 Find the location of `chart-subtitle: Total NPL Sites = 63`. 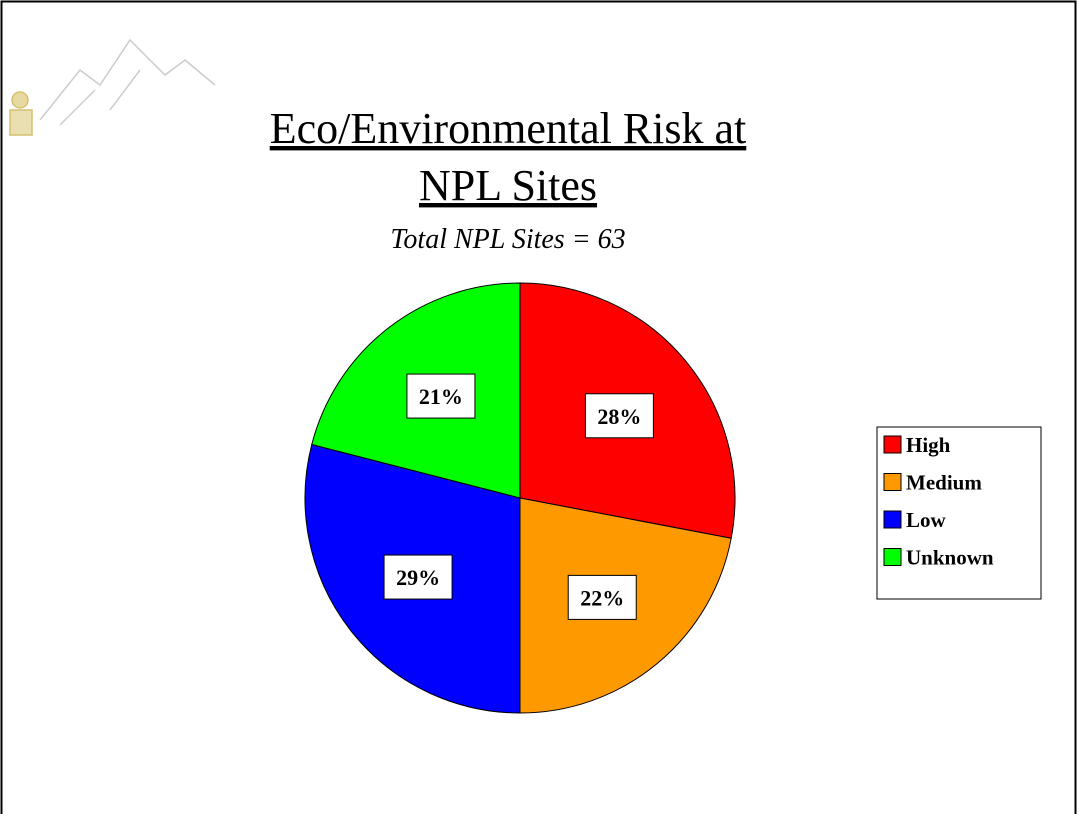

chart-subtitle: Total NPL Sites = 63 is located at coordinates (507, 239).